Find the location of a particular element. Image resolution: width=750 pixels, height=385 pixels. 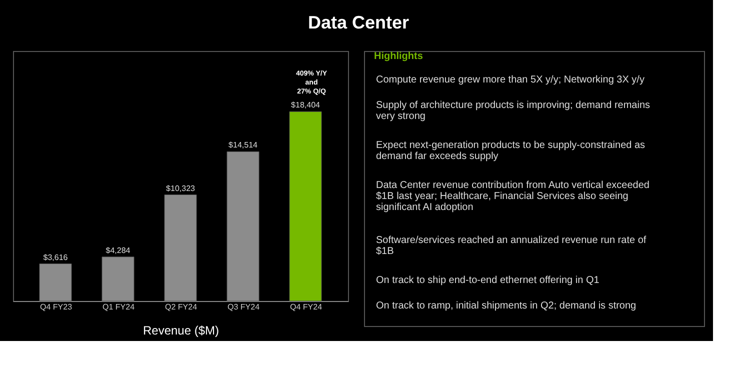

text: Software/services reached an annualized revenue run rate of $1B is located at coordinates (511, 245).